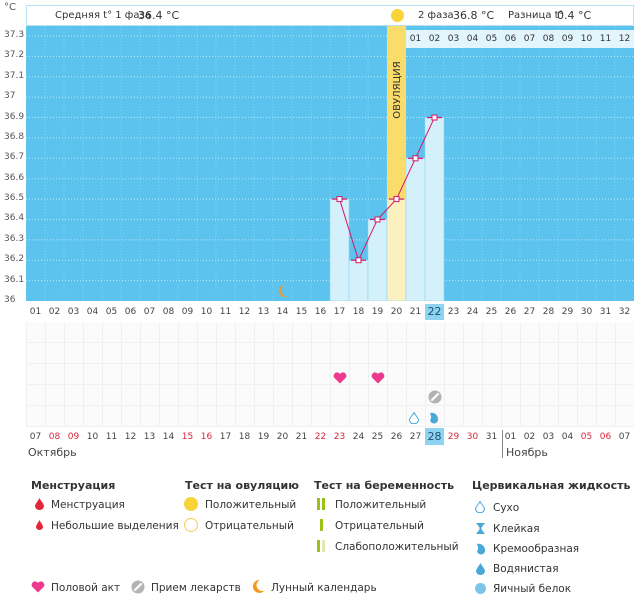 The image size is (644, 595). Describe the element at coordinates (567, 39) in the screenshot. I see `post-ovulation-day-number: 09` at that location.